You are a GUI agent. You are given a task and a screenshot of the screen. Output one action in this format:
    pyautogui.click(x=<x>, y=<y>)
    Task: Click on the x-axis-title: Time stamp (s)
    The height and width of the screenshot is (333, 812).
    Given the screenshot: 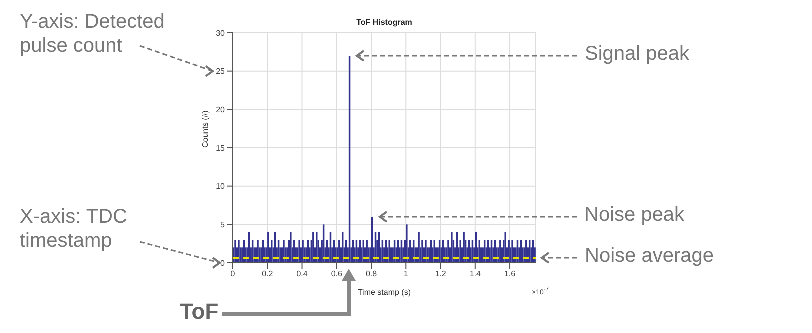 What is the action you would take?
    pyautogui.click(x=385, y=292)
    